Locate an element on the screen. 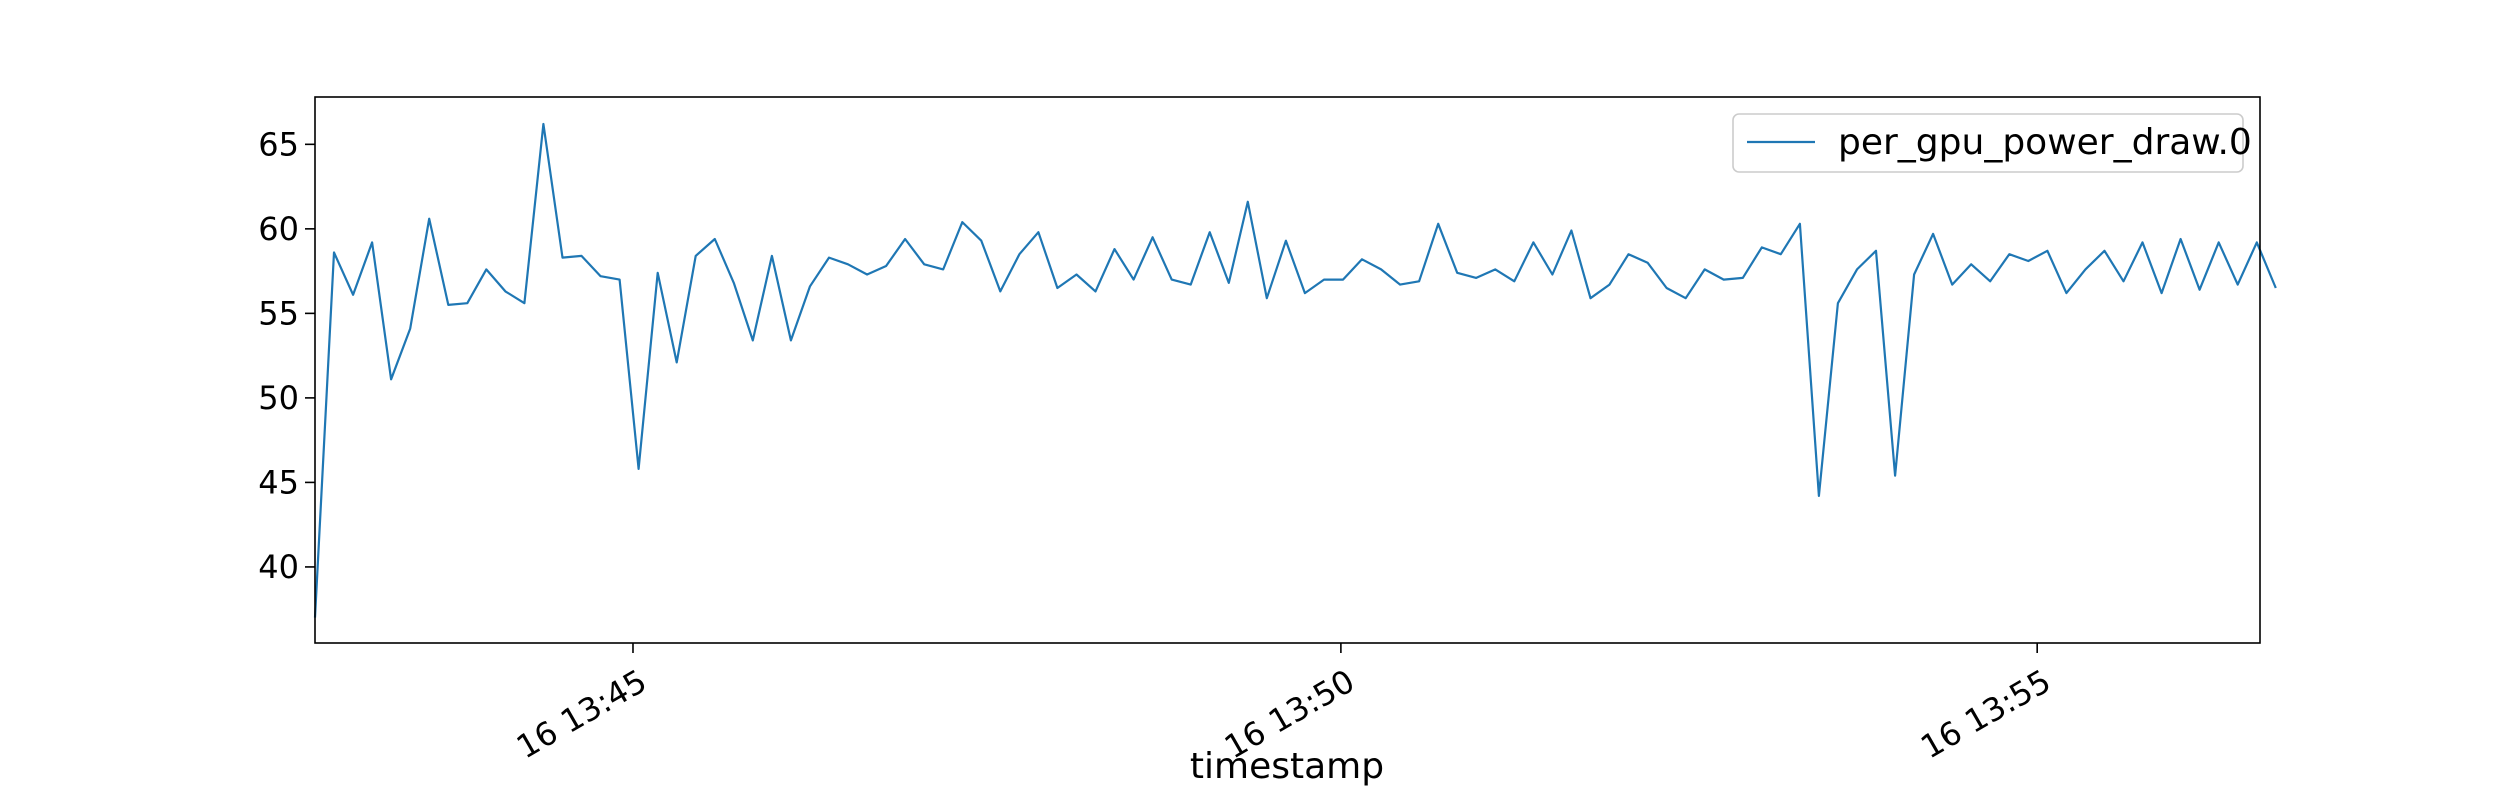 This screenshot has width=2500, height=800. legend-label: per_gpu_power_draw.0 is located at coordinates (2045, 142).